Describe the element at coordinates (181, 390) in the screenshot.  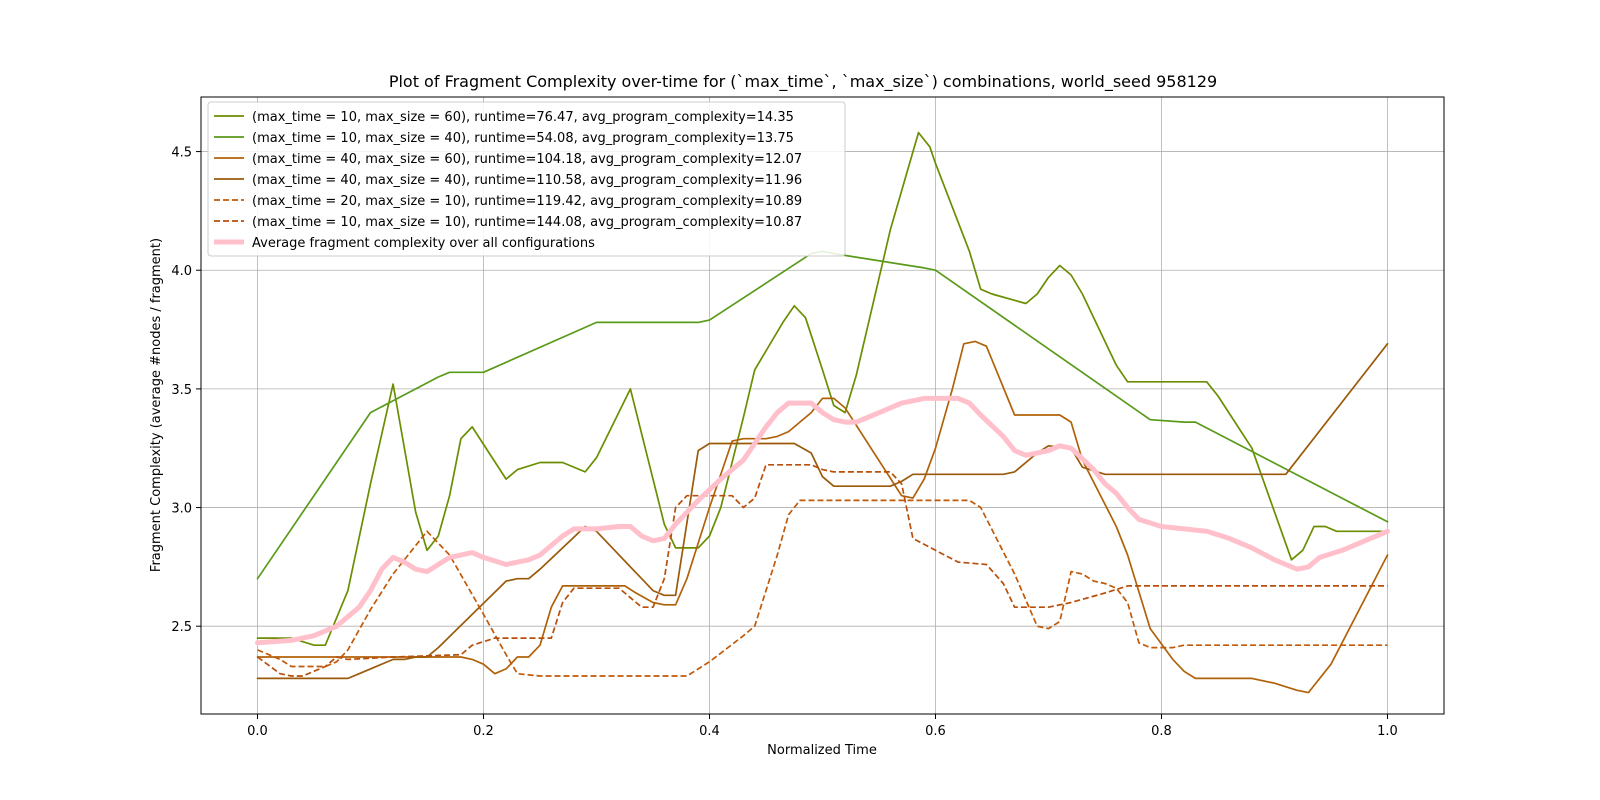
I see `y-tick-label: 3.5` at that location.